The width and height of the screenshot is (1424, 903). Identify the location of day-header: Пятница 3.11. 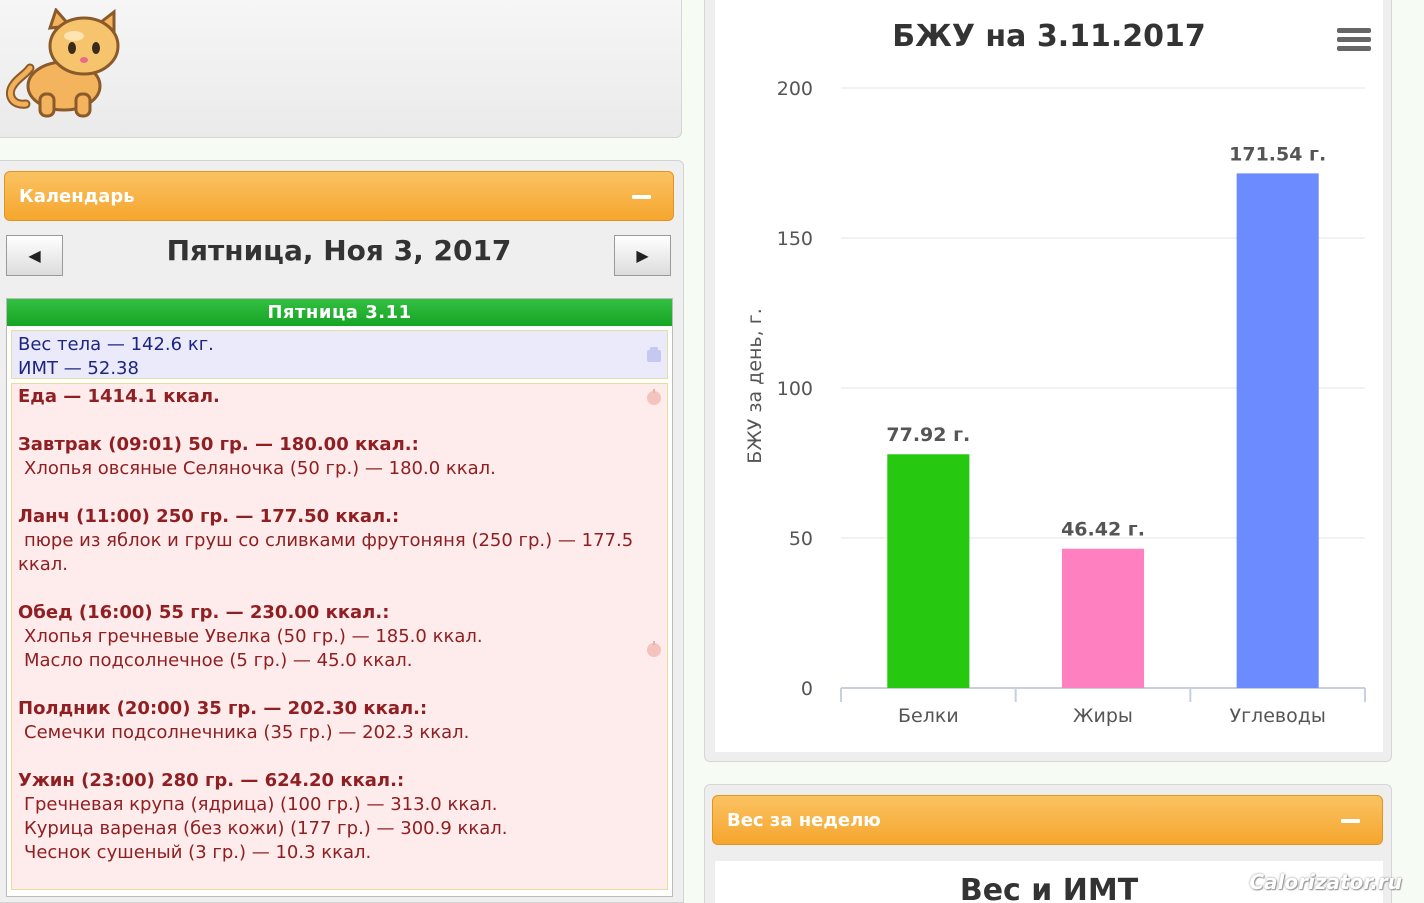
(339, 312).